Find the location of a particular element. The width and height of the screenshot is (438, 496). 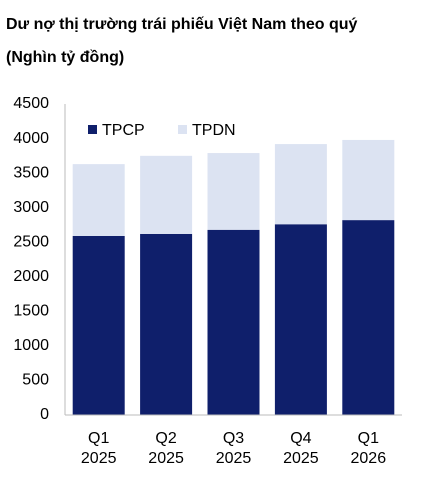

legend-label: TPCP is located at coordinates (123, 130).